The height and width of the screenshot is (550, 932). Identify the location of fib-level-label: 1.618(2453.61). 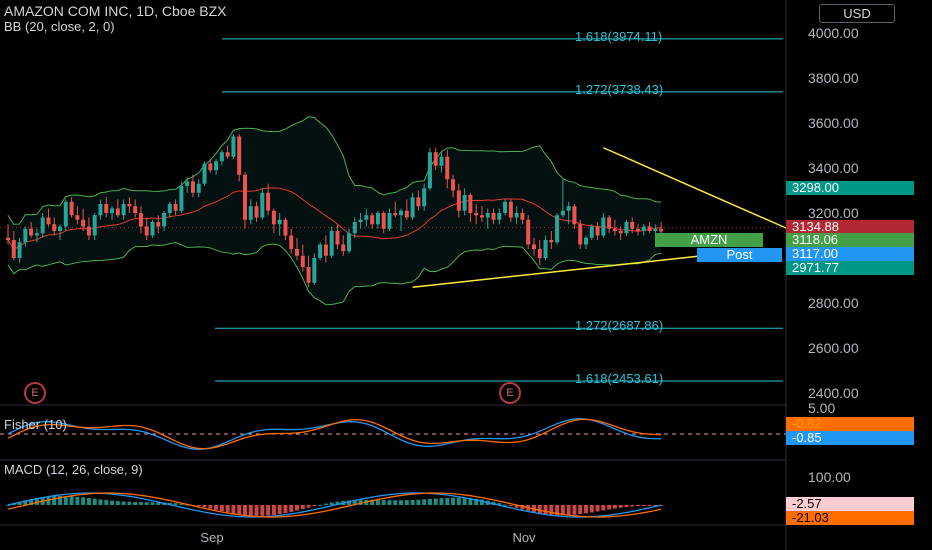
(619, 378).